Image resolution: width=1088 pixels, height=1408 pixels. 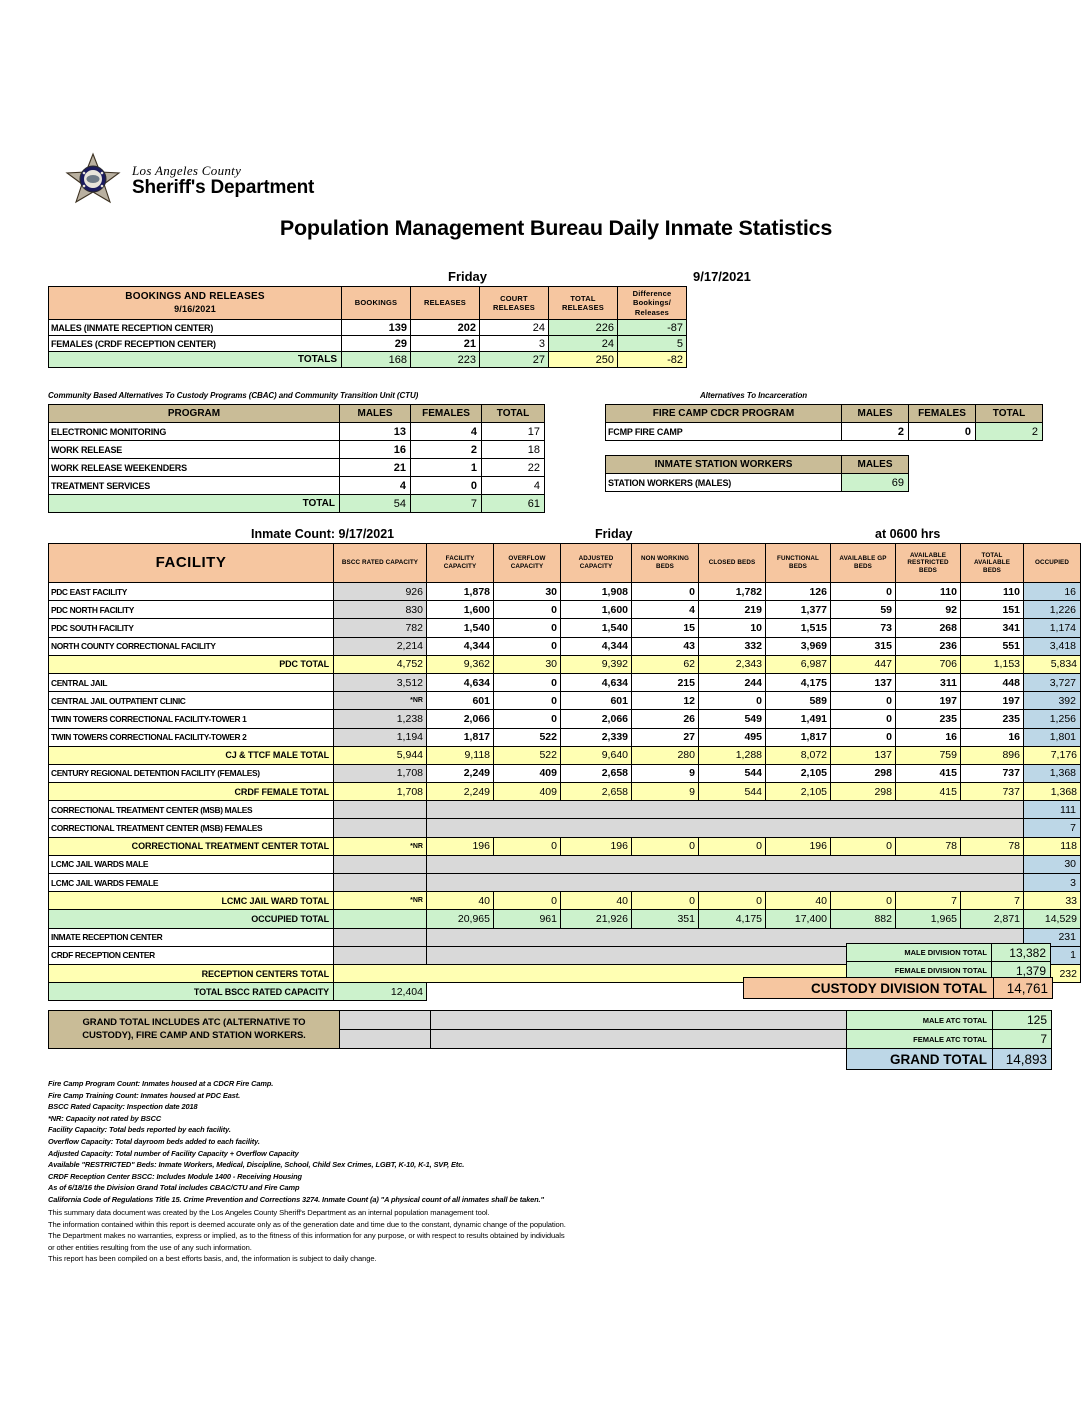 What do you see at coordinates (868, 988) in the screenshot?
I see `custody-division-total-label: CUSTODY DIVISION TOTAL` at bounding box center [868, 988].